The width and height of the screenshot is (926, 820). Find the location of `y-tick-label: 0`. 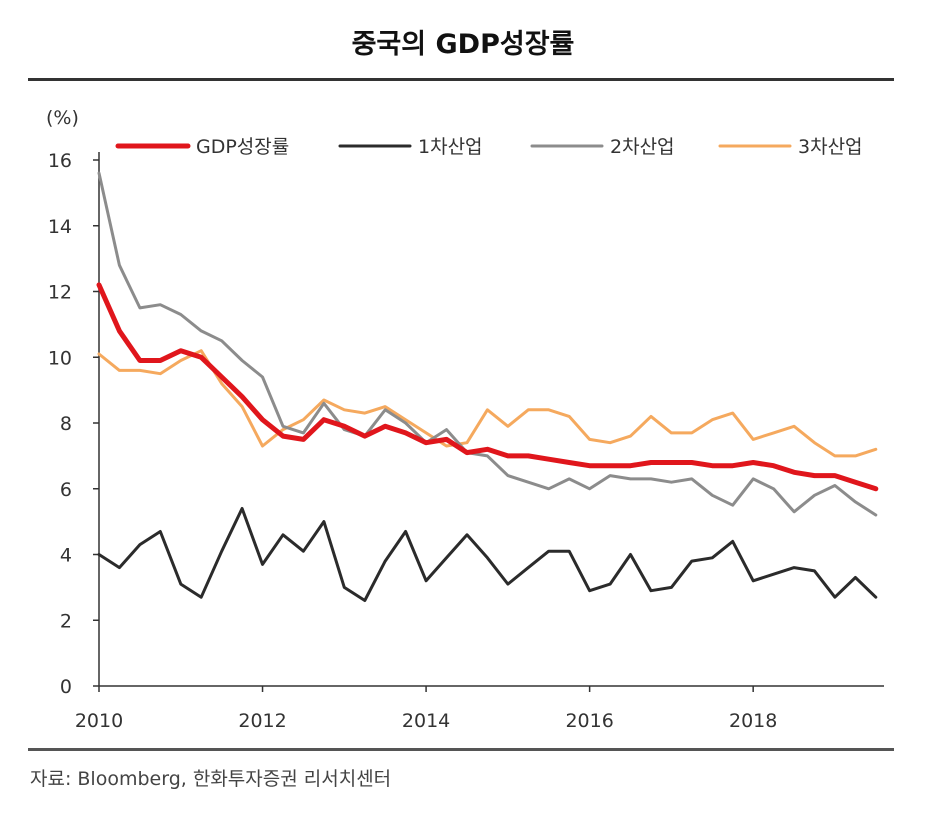

y-tick-label: 0 is located at coordinates (66, 687).